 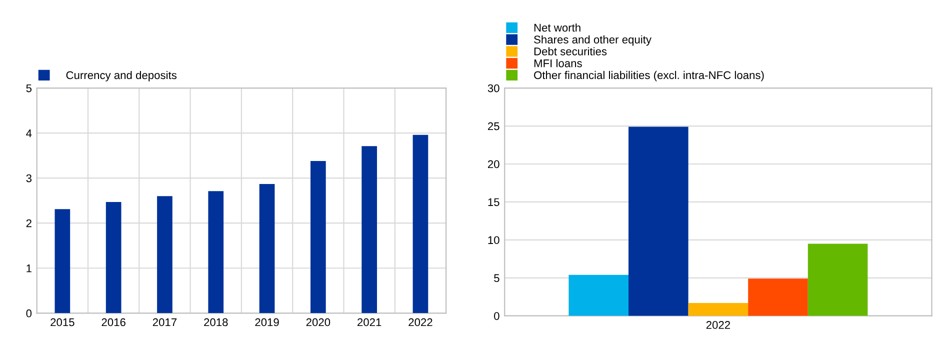 I want to click on y-tick-label: 3, so click(x=29, y=178).